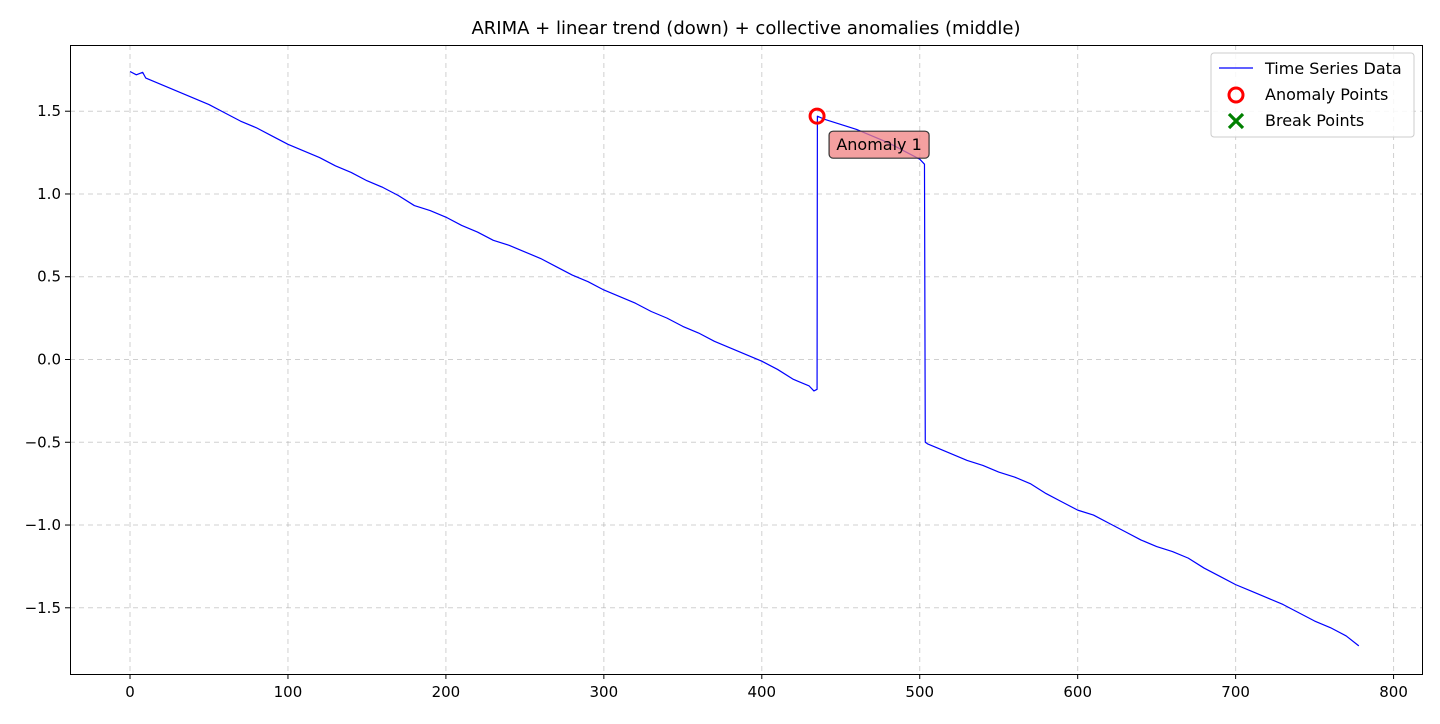  What do you see at coordinates (43, 525) in the screenshot?
I see `y-tick-label: −1.0` at bounding box center [43, 525].